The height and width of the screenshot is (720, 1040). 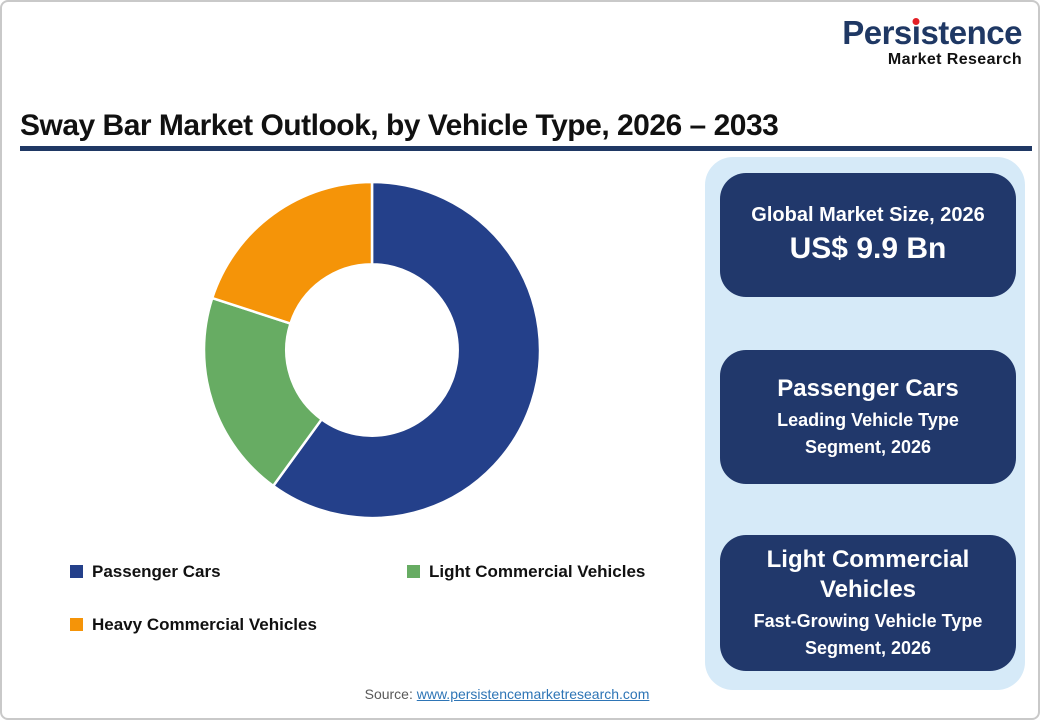 What do you see at coordinates (537, 571) in the screenshot?
I see `legend-label: Light Commercial Vehicles` at bounding box center [537, 571].